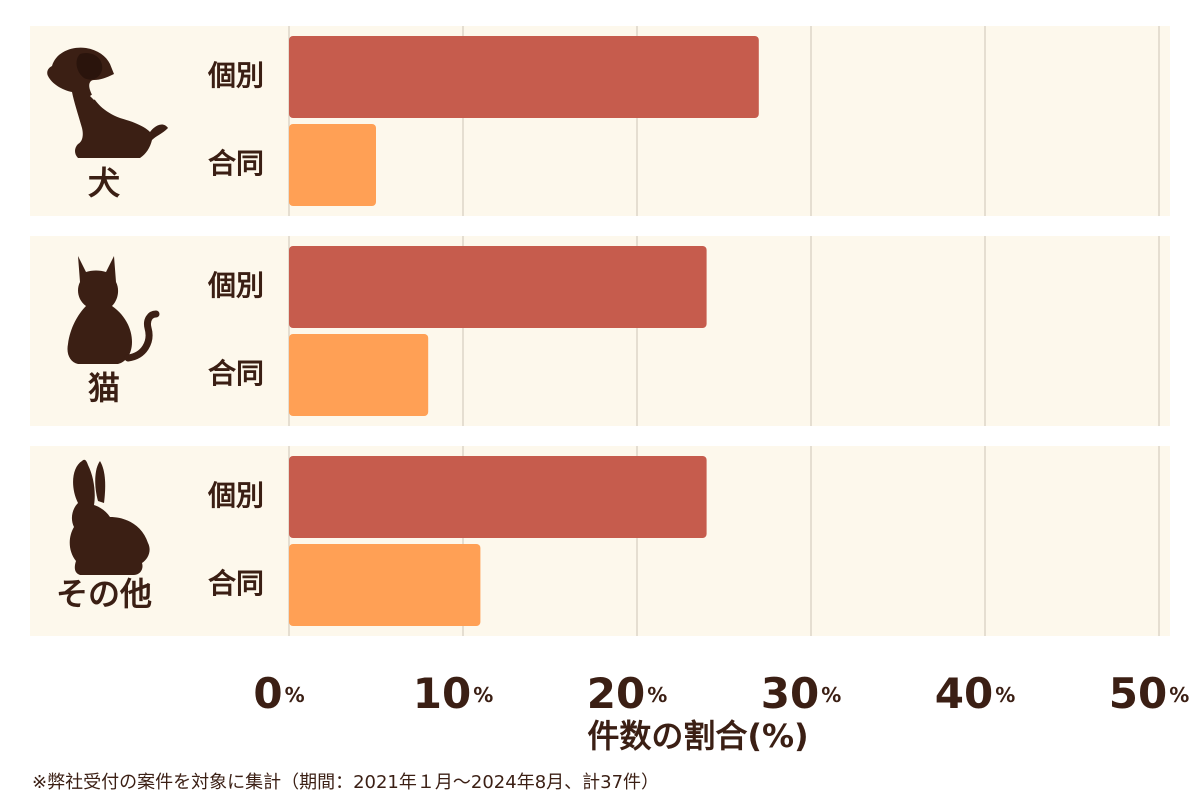 The image size is (1200, 800). I want to click on cat-icon, so click(113, 310).